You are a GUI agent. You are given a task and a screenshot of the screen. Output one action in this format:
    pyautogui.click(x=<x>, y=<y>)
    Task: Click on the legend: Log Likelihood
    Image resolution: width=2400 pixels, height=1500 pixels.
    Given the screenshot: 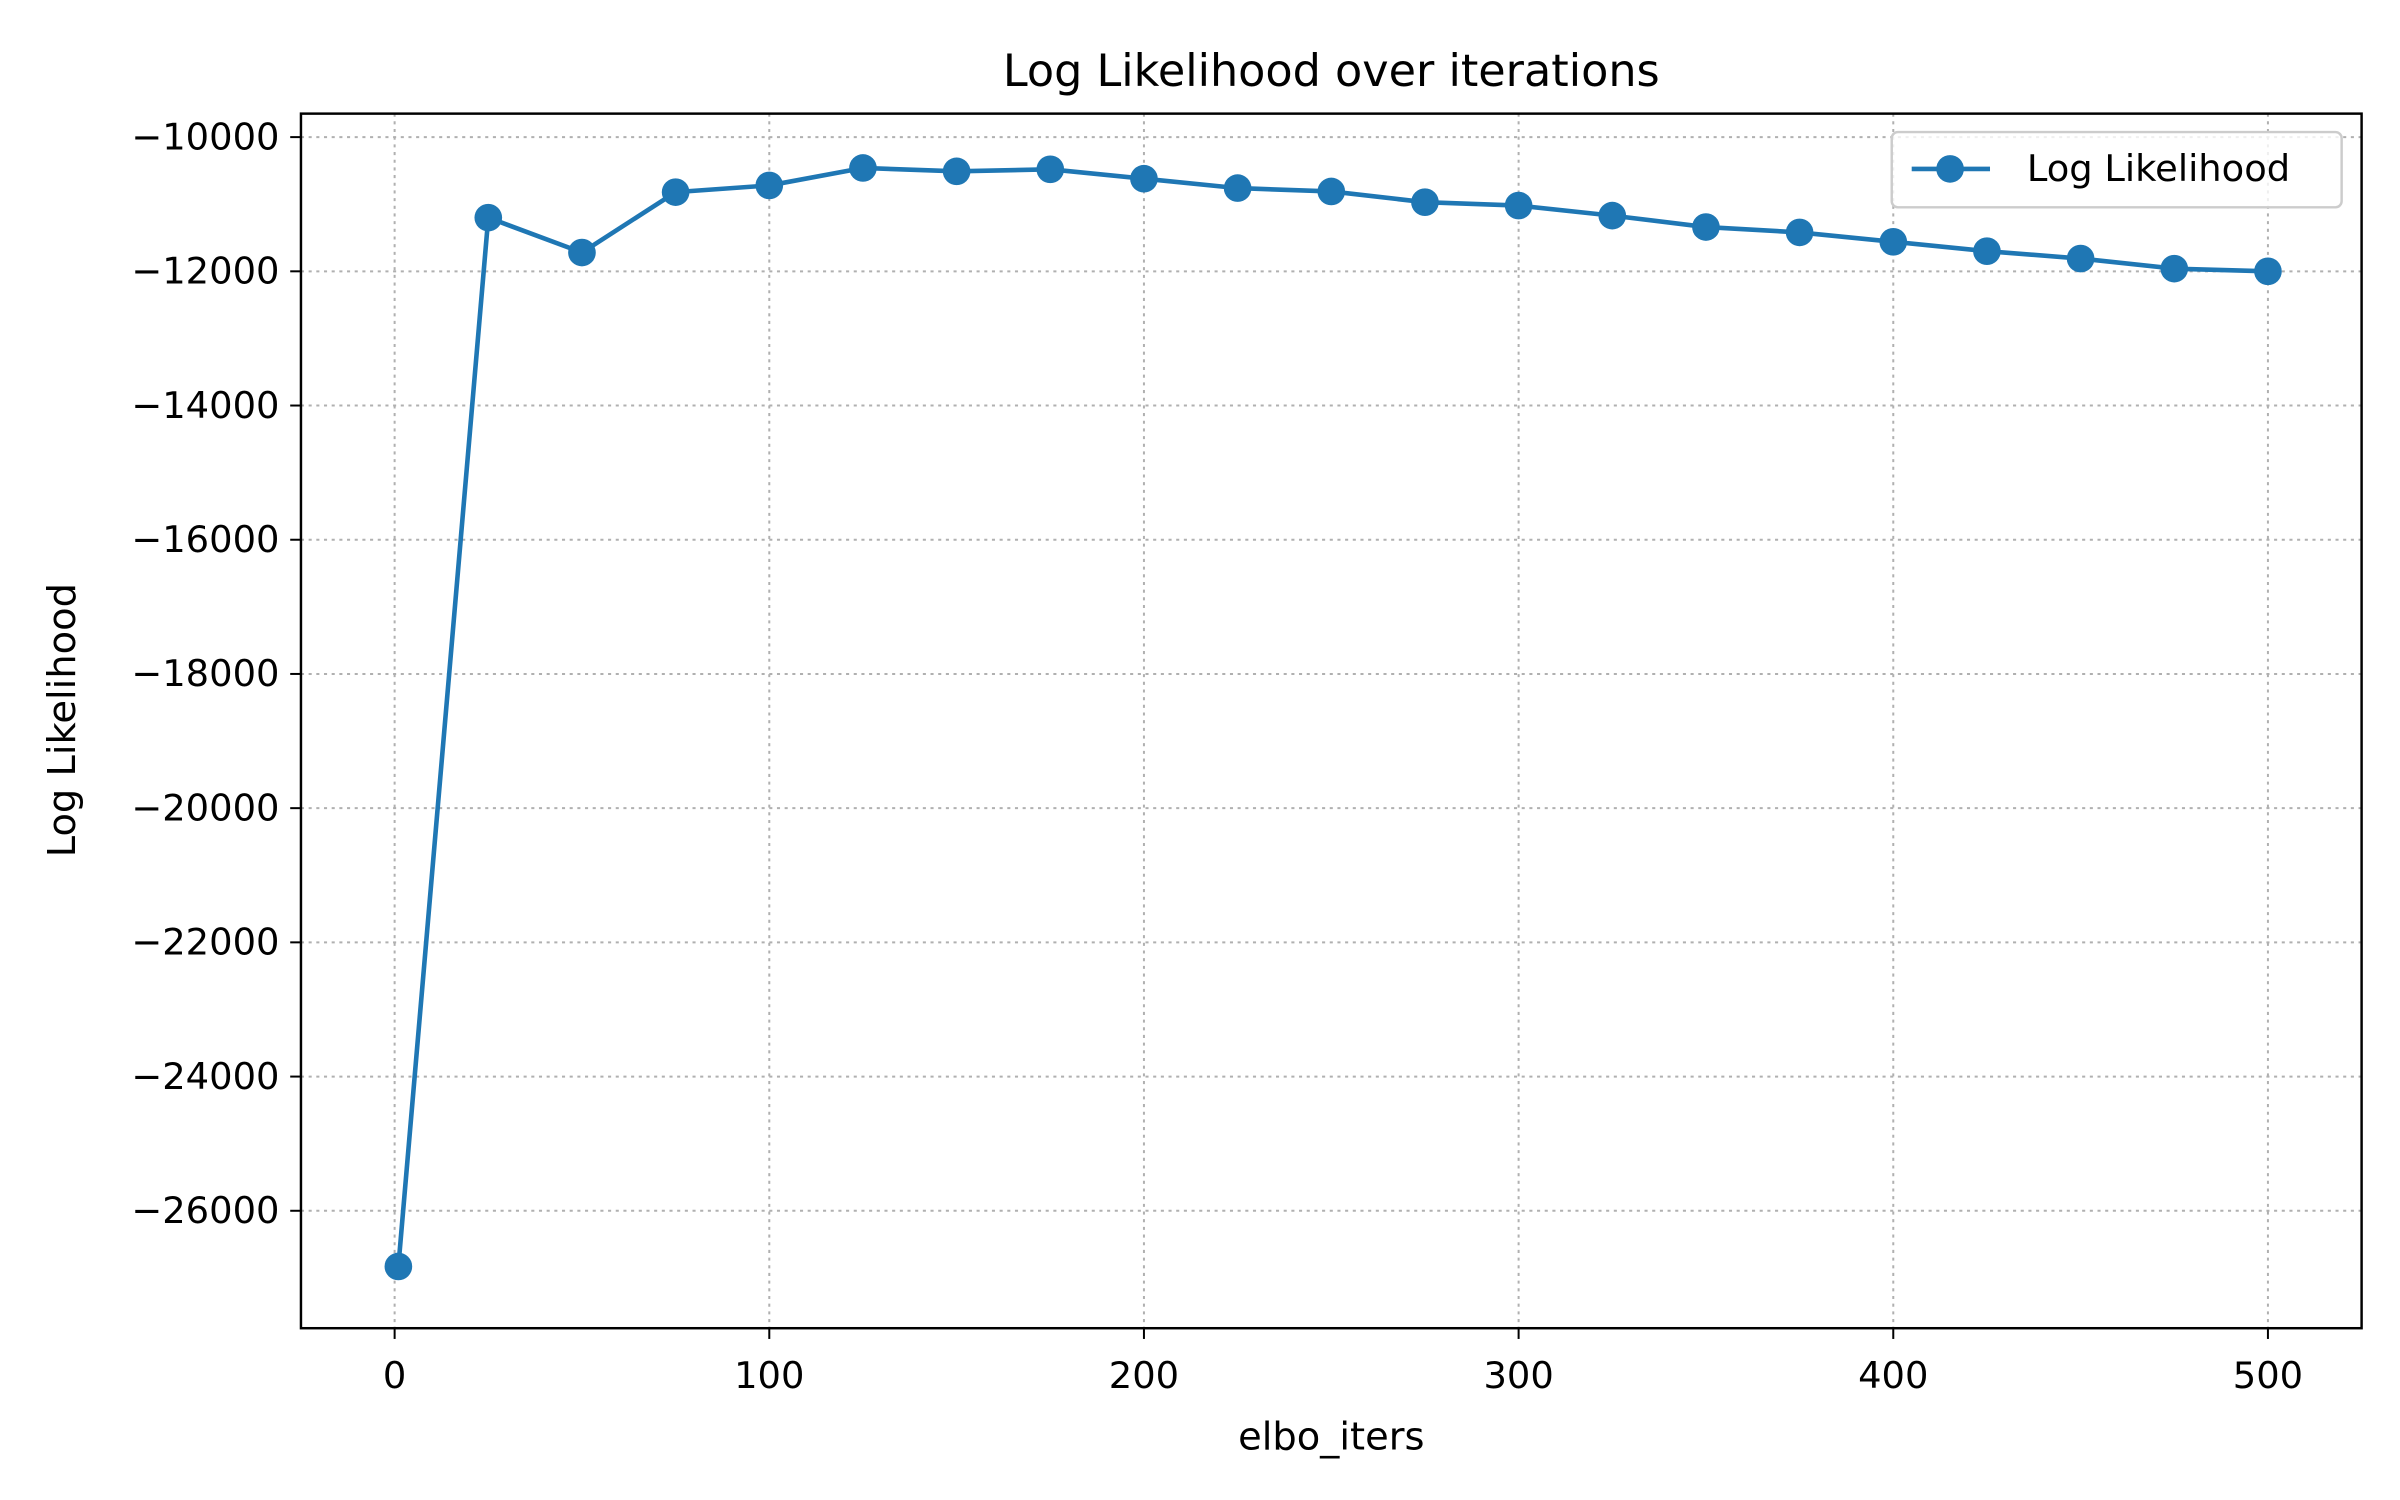 What is the action you would take?
    pyautogui.click(x=2116, y=169)
    